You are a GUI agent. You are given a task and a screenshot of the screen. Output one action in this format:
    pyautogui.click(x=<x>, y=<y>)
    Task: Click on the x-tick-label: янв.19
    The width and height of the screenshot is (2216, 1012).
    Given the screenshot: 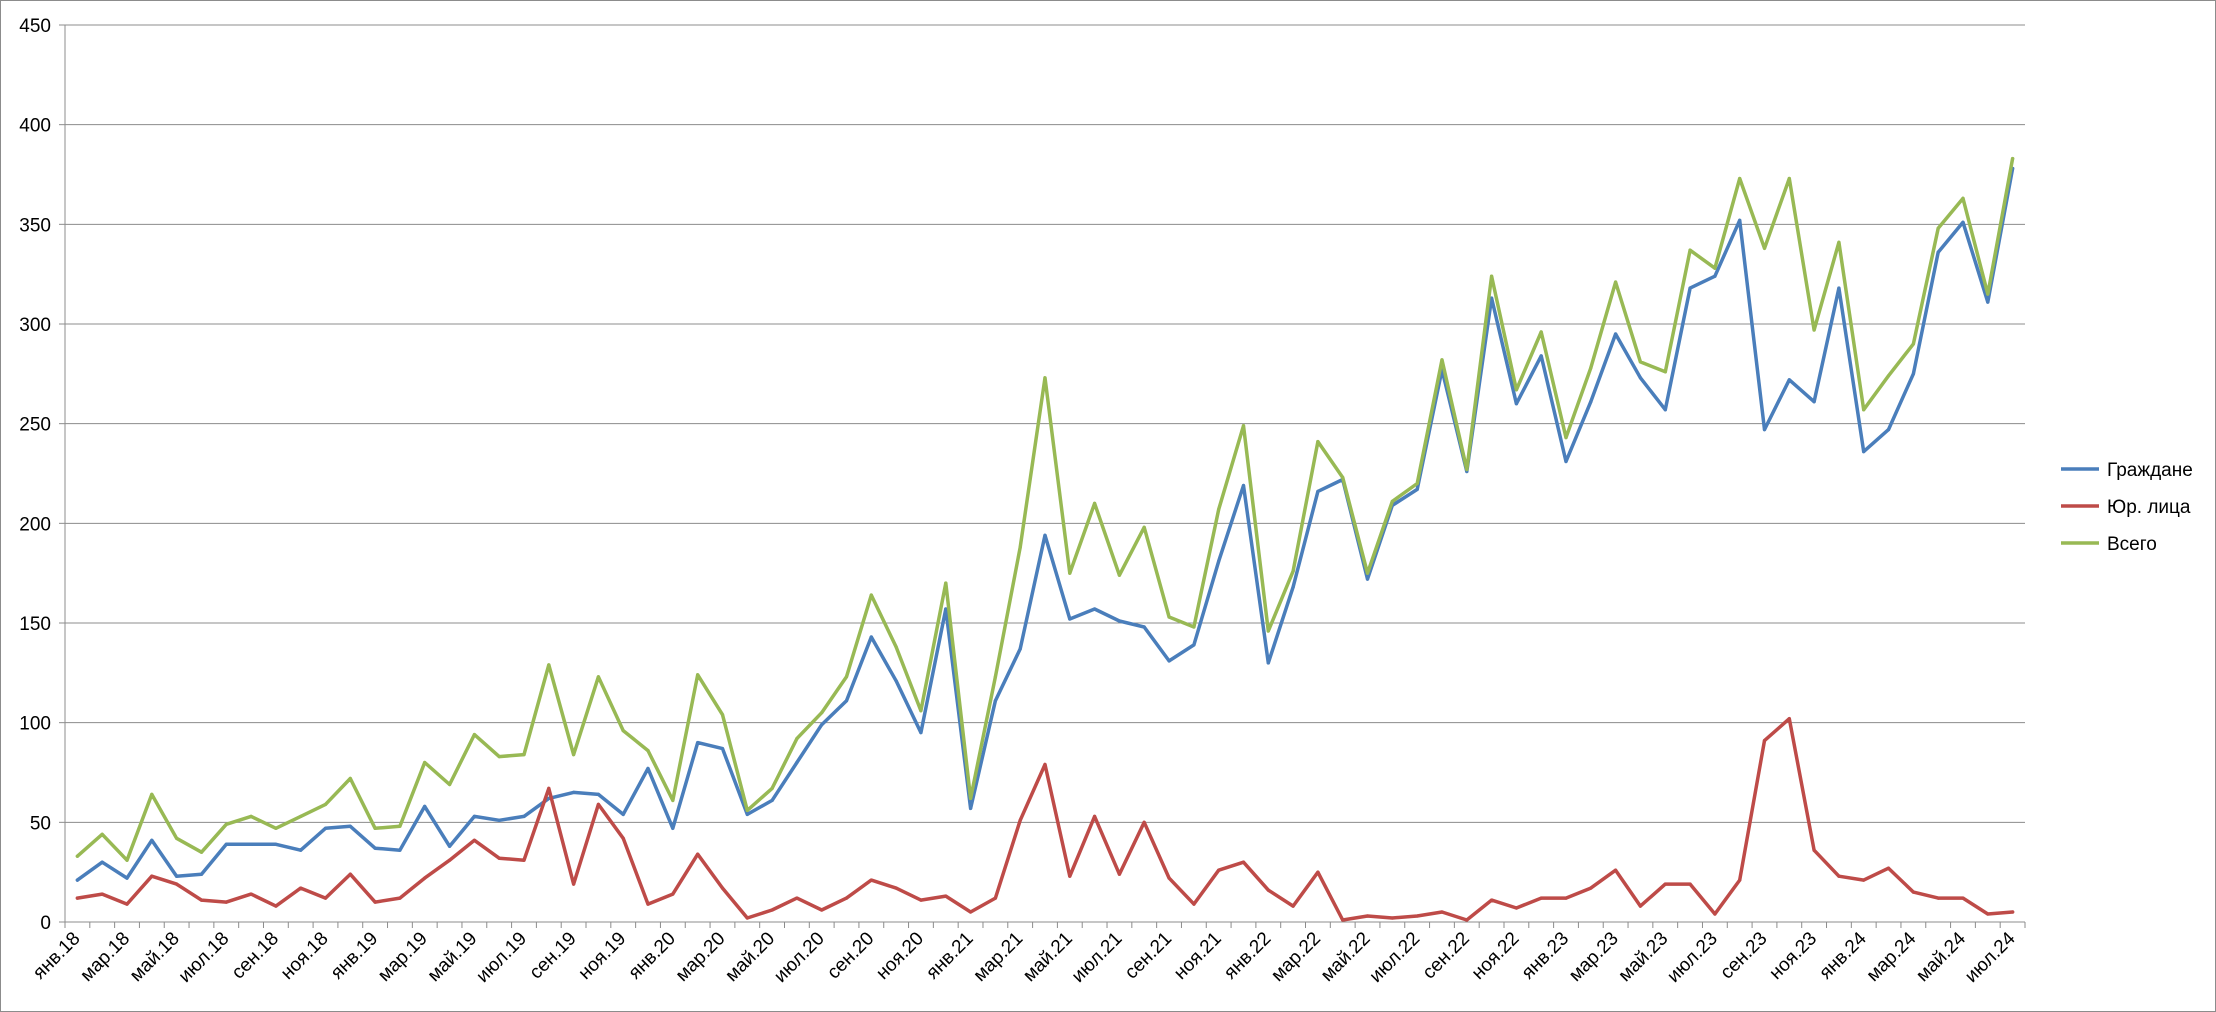 What is the action you would take?
    pyautogui.click(x=354, y=955)
    